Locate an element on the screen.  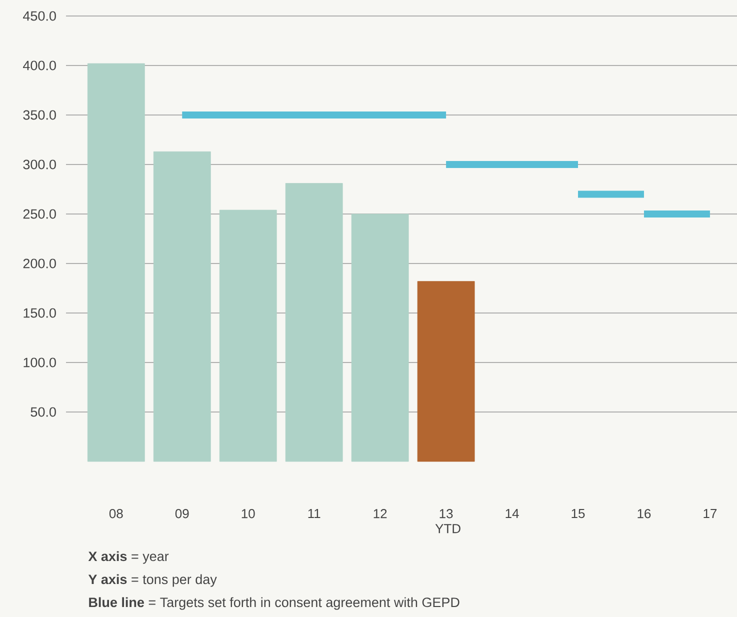
text: Y axis = tons per day is located at coordinates (152, 580).